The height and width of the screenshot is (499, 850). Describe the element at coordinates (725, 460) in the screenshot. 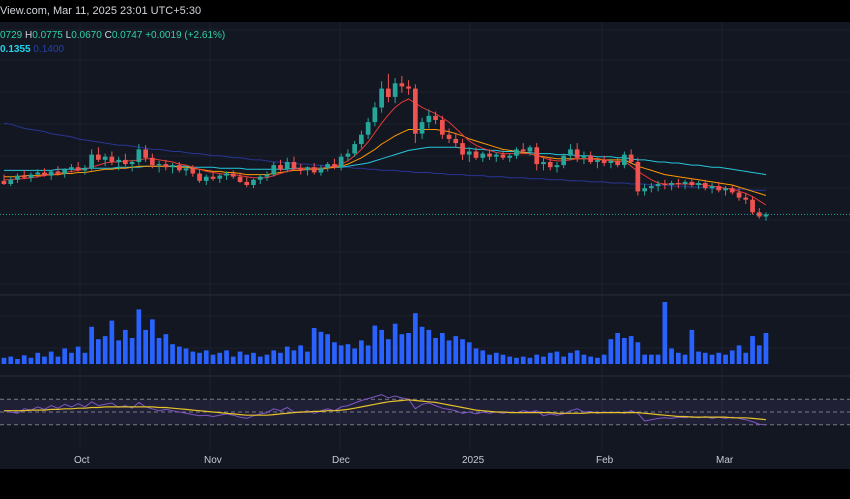

I see `x-tick-mar: Mar` at that location.